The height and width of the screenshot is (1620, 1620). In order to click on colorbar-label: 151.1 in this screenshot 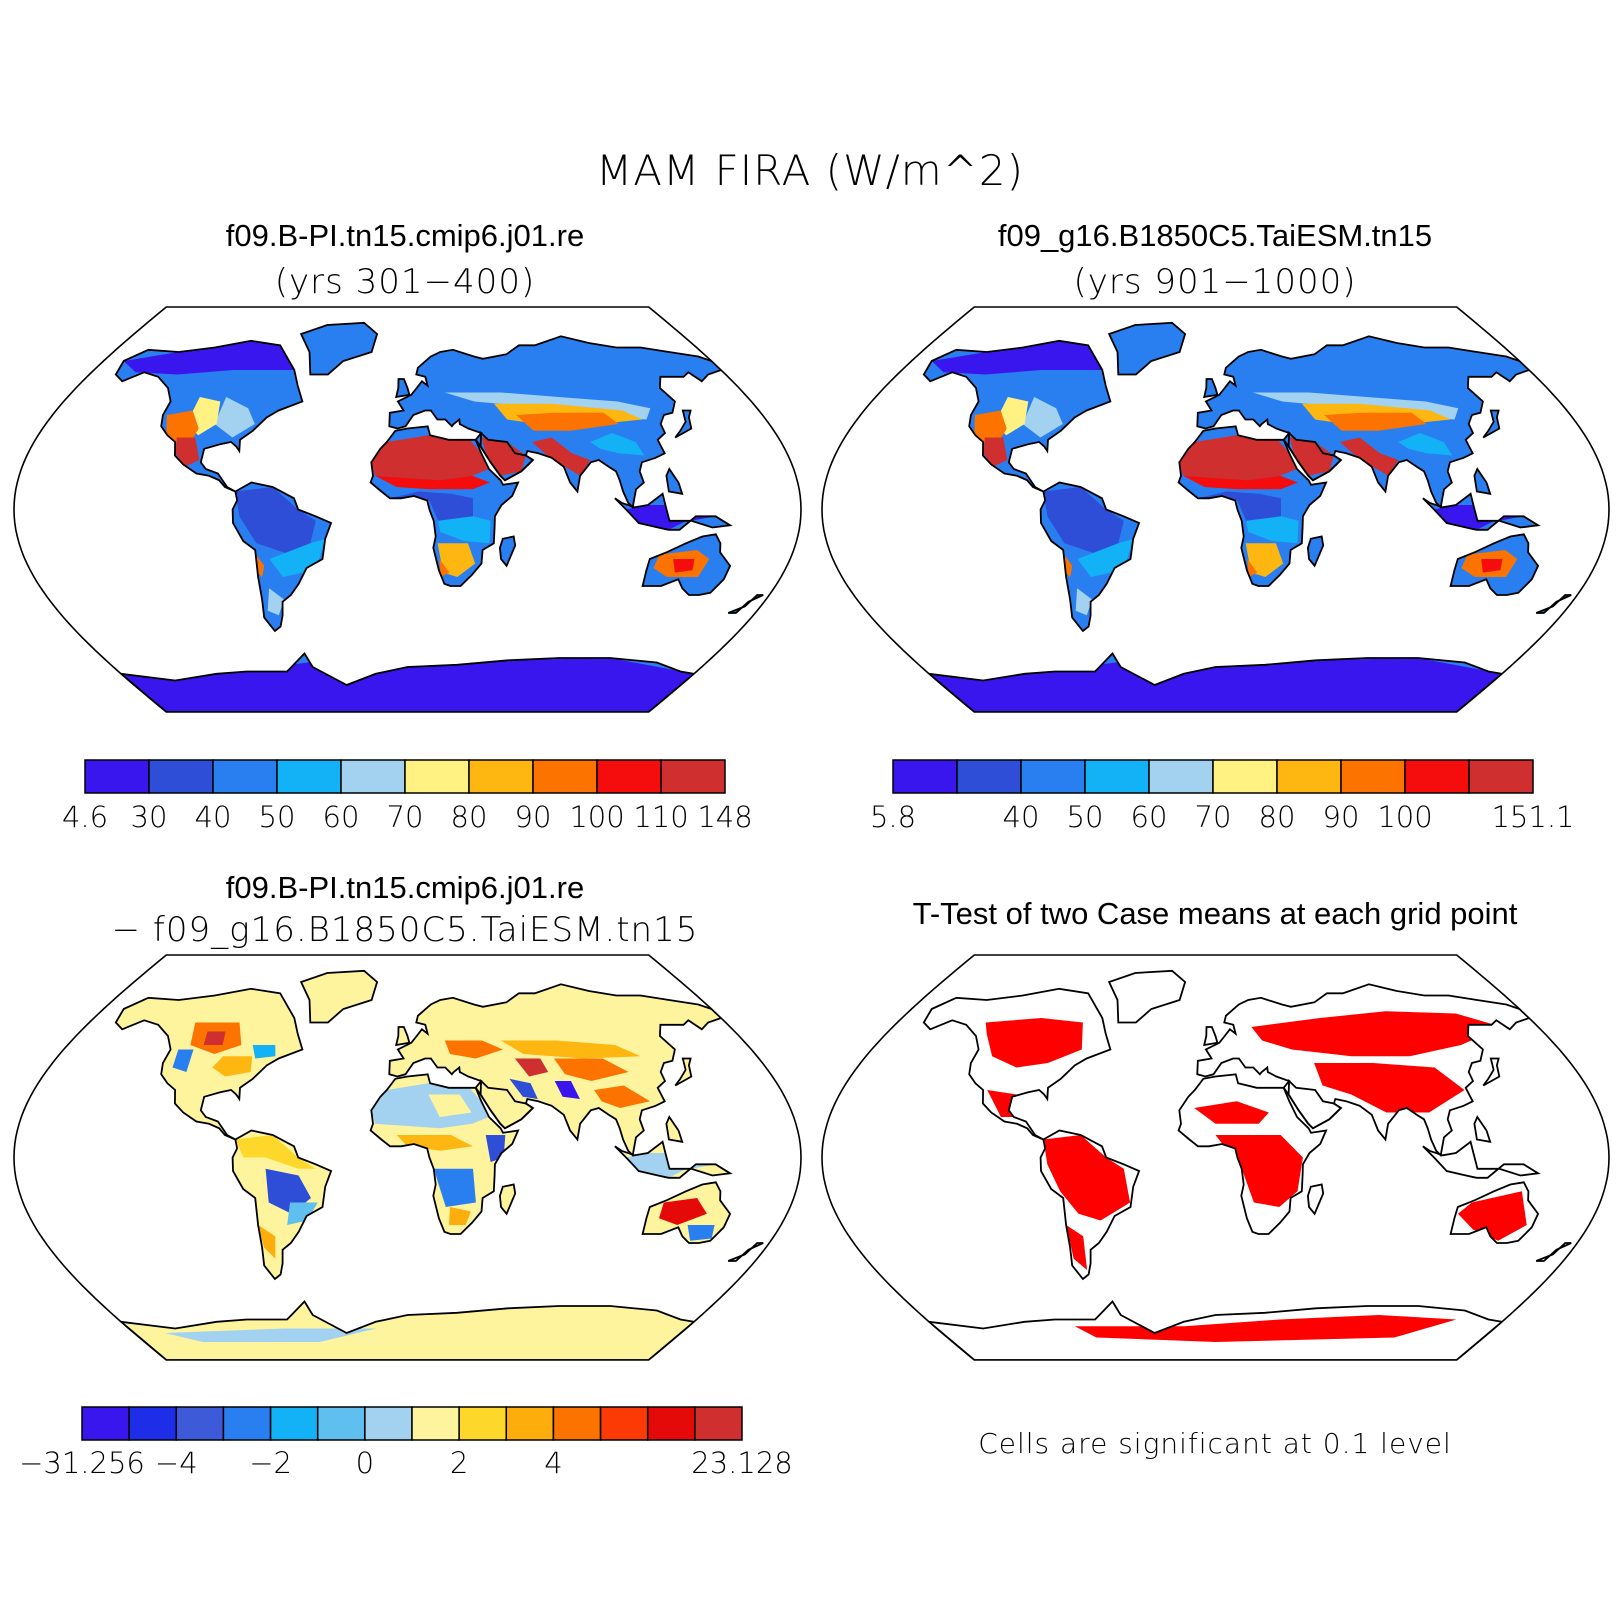, I will do `click(1533, 817)`.